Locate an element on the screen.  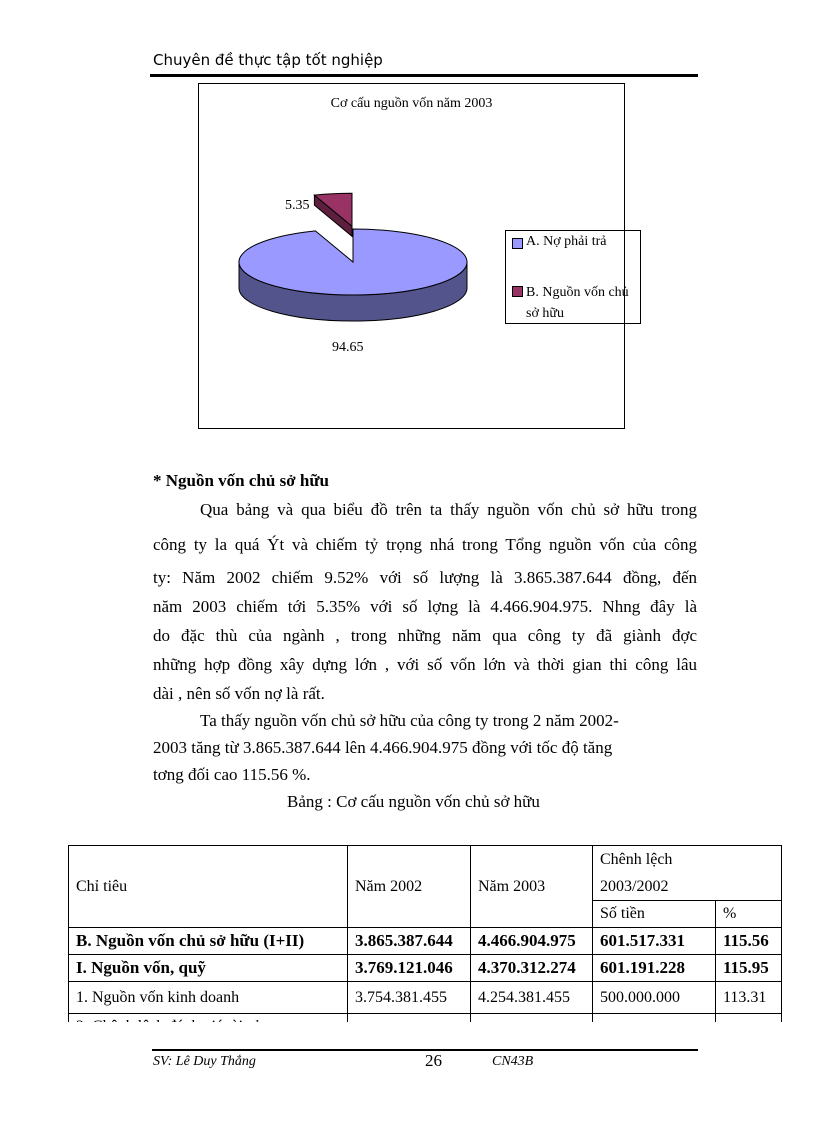
header-2003: Năm 2003 is located at coordinates (531, 886).